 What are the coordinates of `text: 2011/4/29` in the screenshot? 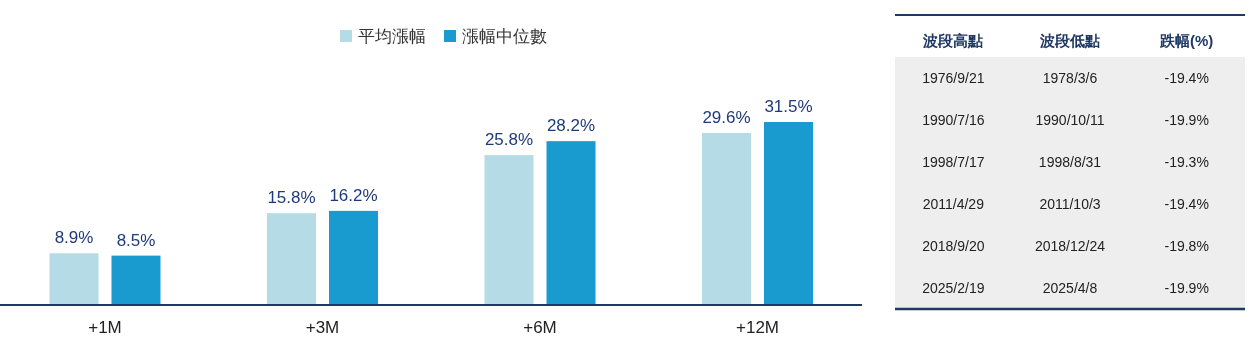 It's located at (953, 204).